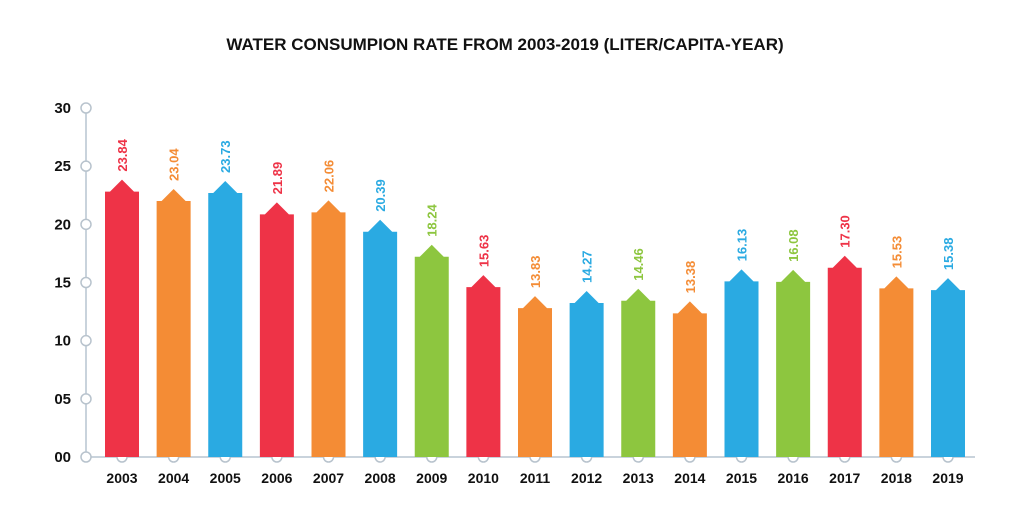 This screenshot has height=520, width=1024. Describe the element at coordinates (896, 478) in the screenshot. I see `x-tick-label: 2018` at that location.